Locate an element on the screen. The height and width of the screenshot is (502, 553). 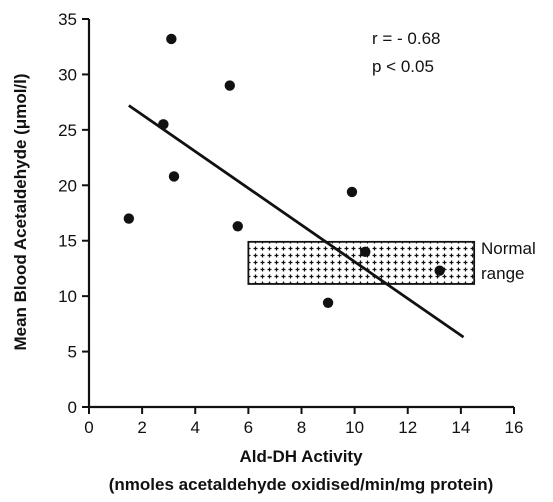
annotation-p: p < 0.05 is located at coordinates (403, 66).